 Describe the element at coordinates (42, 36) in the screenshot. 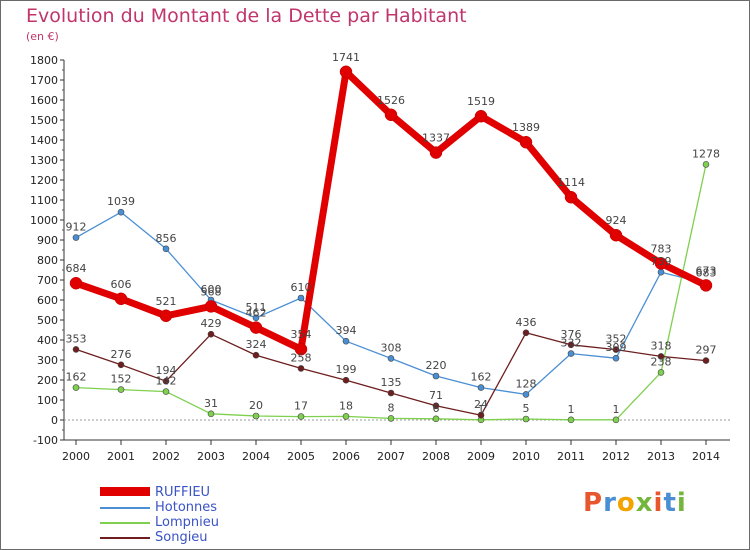

I see `chart-subtitle: (en €)` at that location.